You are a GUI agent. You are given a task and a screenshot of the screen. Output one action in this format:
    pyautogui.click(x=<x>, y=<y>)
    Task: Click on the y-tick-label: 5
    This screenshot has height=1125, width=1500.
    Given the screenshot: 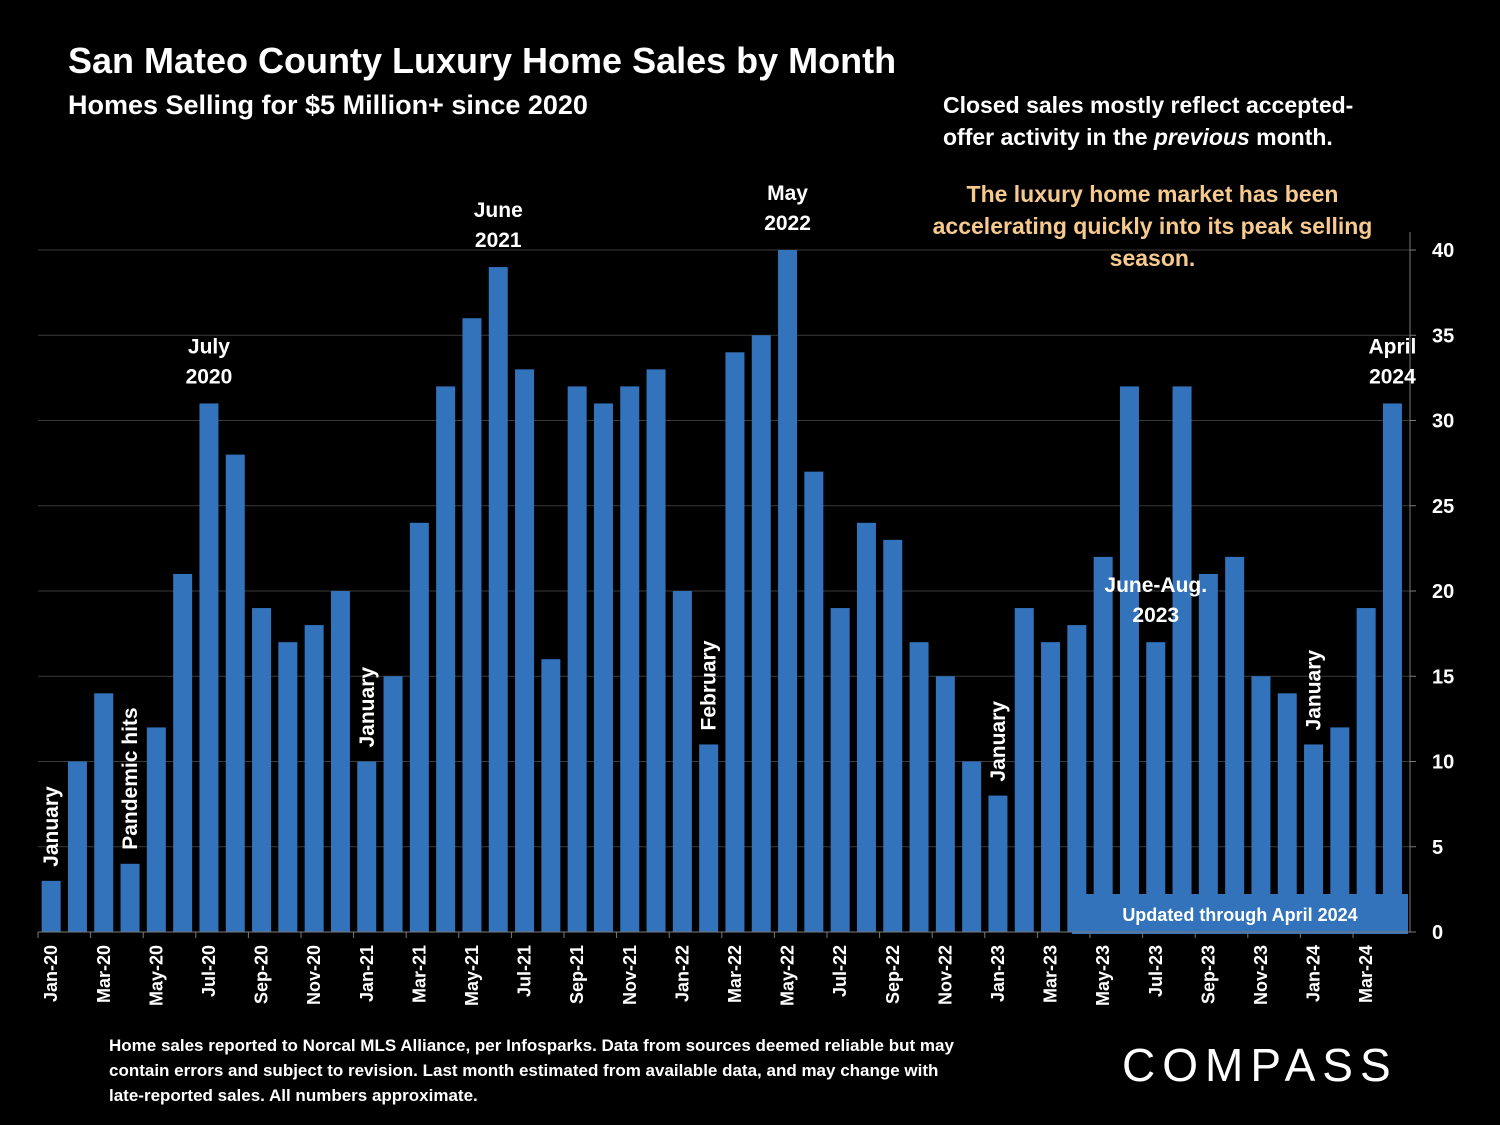 What is the action you would take?
    pyautogui.click(x=1437, y=848)
    